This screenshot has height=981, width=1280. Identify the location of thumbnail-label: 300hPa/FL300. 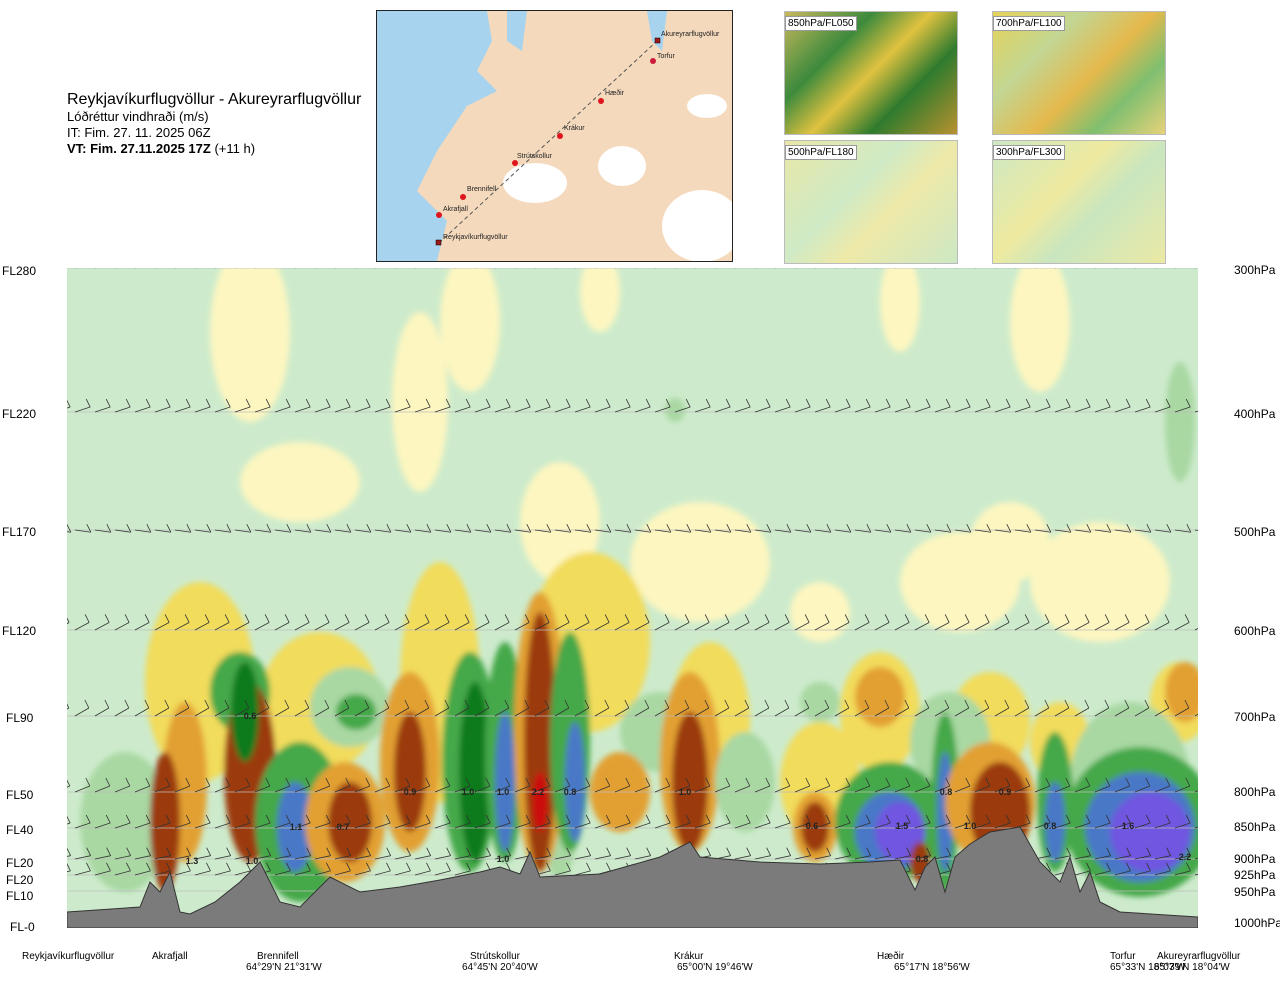
(1029, 152).